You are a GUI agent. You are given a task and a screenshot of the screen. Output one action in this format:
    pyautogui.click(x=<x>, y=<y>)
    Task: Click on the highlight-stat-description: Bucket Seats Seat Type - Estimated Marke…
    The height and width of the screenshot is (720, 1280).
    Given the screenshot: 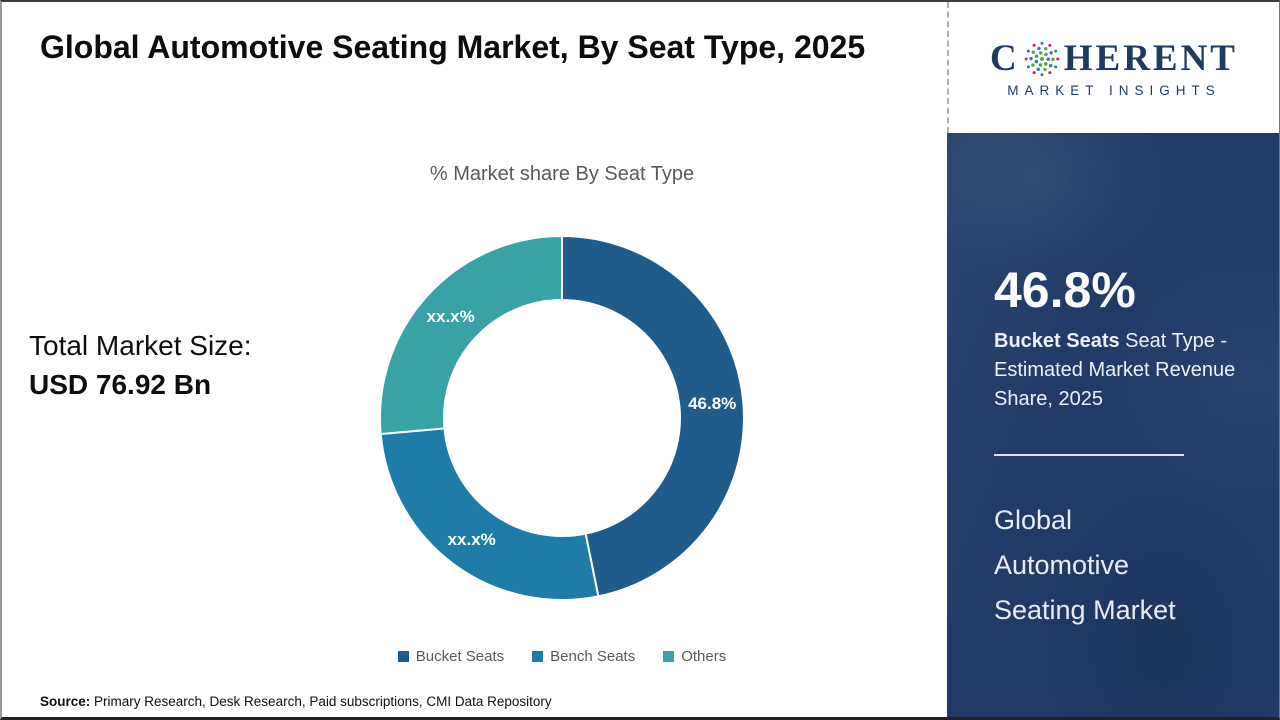 What is the action you would take?
    pyautogui.click(x=1120, y=370)
    